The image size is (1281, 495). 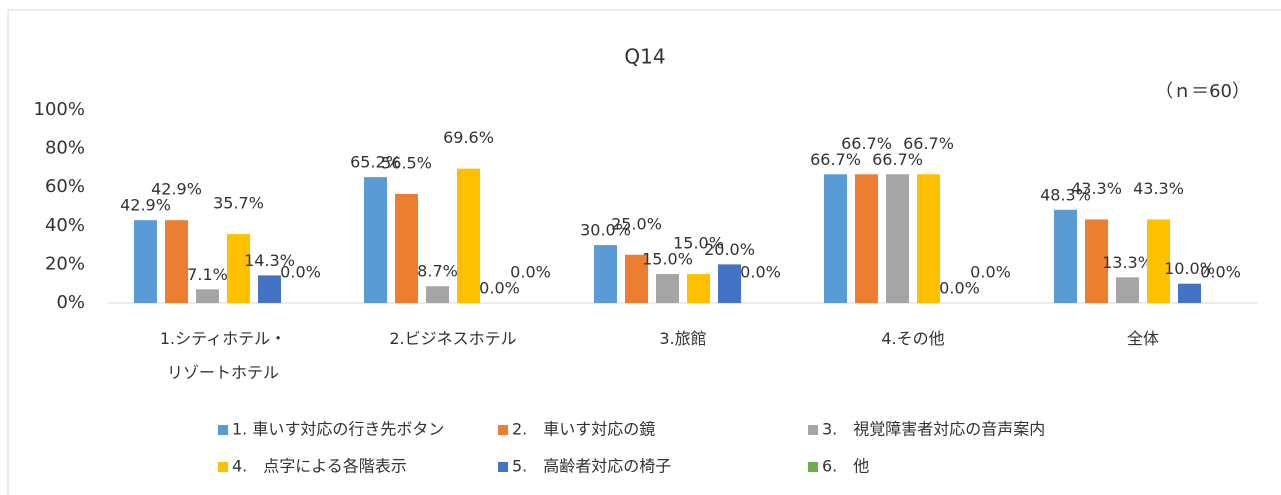 What do you see at coordinates (605, 230) in the screenshot?
I see `data-label: 30.0%` at bounding box center [605, 230].